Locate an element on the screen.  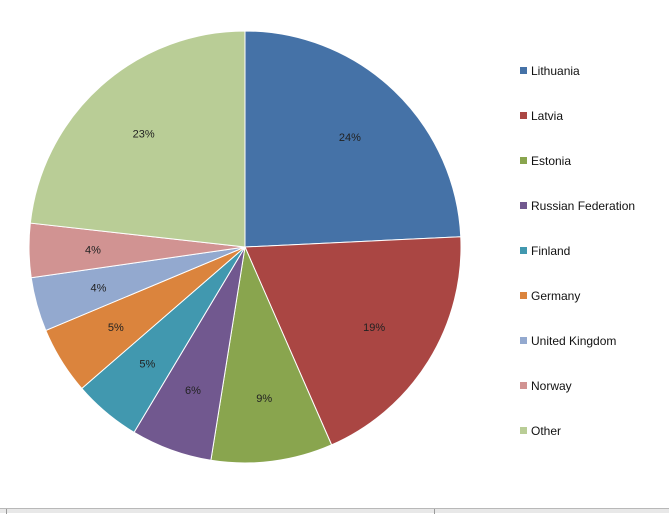
pie-label-latvia: 19% is located at coordinates (374, 328).